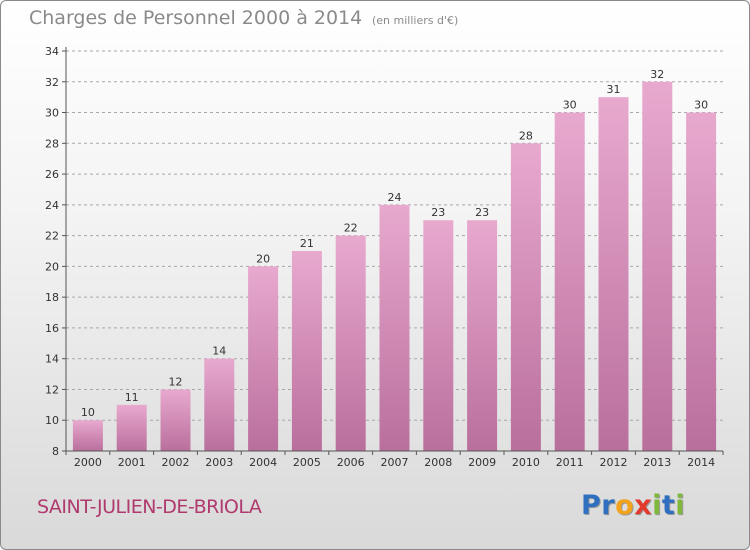  What do you see at coordinates (52, 266) in the screenshot?
I see `y-tick-label: 20` at bounding box center [52, 266].